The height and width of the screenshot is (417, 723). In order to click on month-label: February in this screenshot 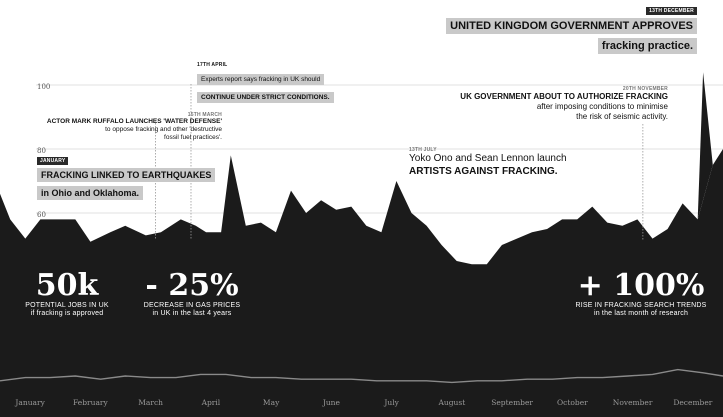, I will do `click(91, 402)`.